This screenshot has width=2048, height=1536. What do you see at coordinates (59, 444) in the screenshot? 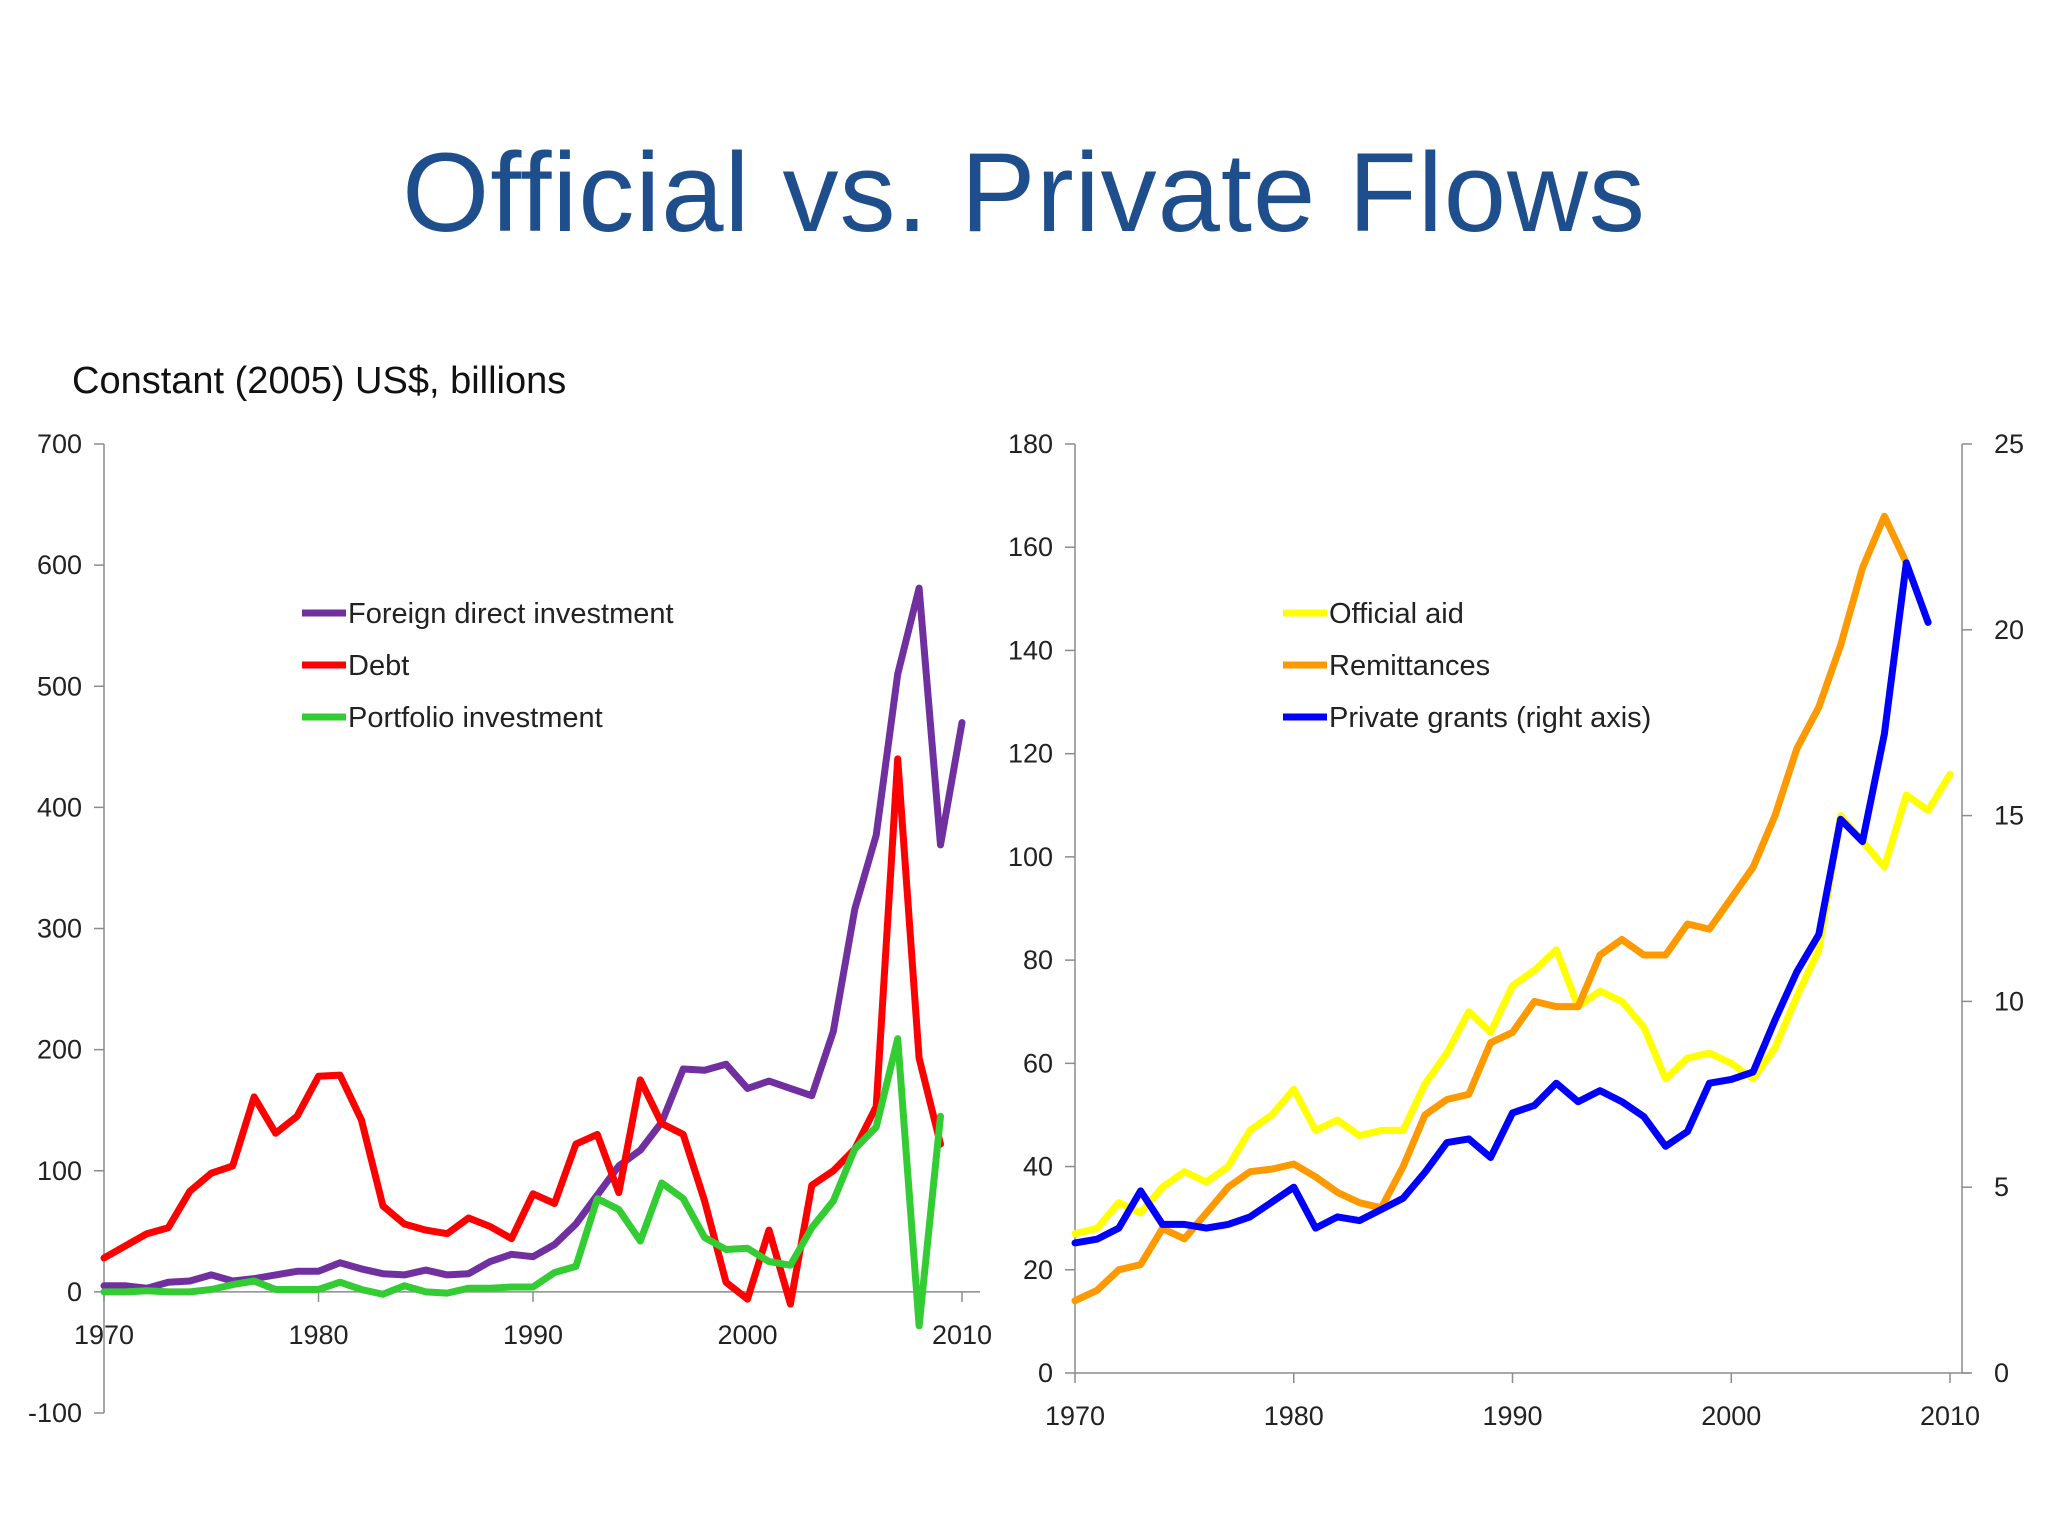
I see `chart-0-y-tick-label: 700` at bounding box center [59, 444].